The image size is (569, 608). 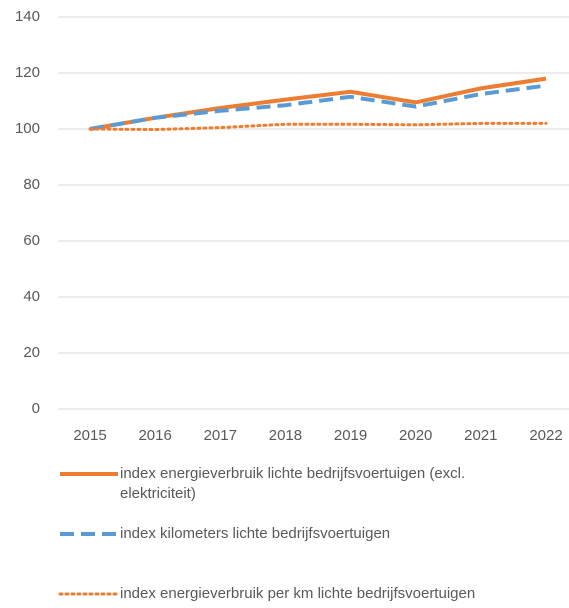 What do you see at coordinates (36, 408) in the screenshot?
I see `y-tick-label: 0` at bounding box center [36, 408].